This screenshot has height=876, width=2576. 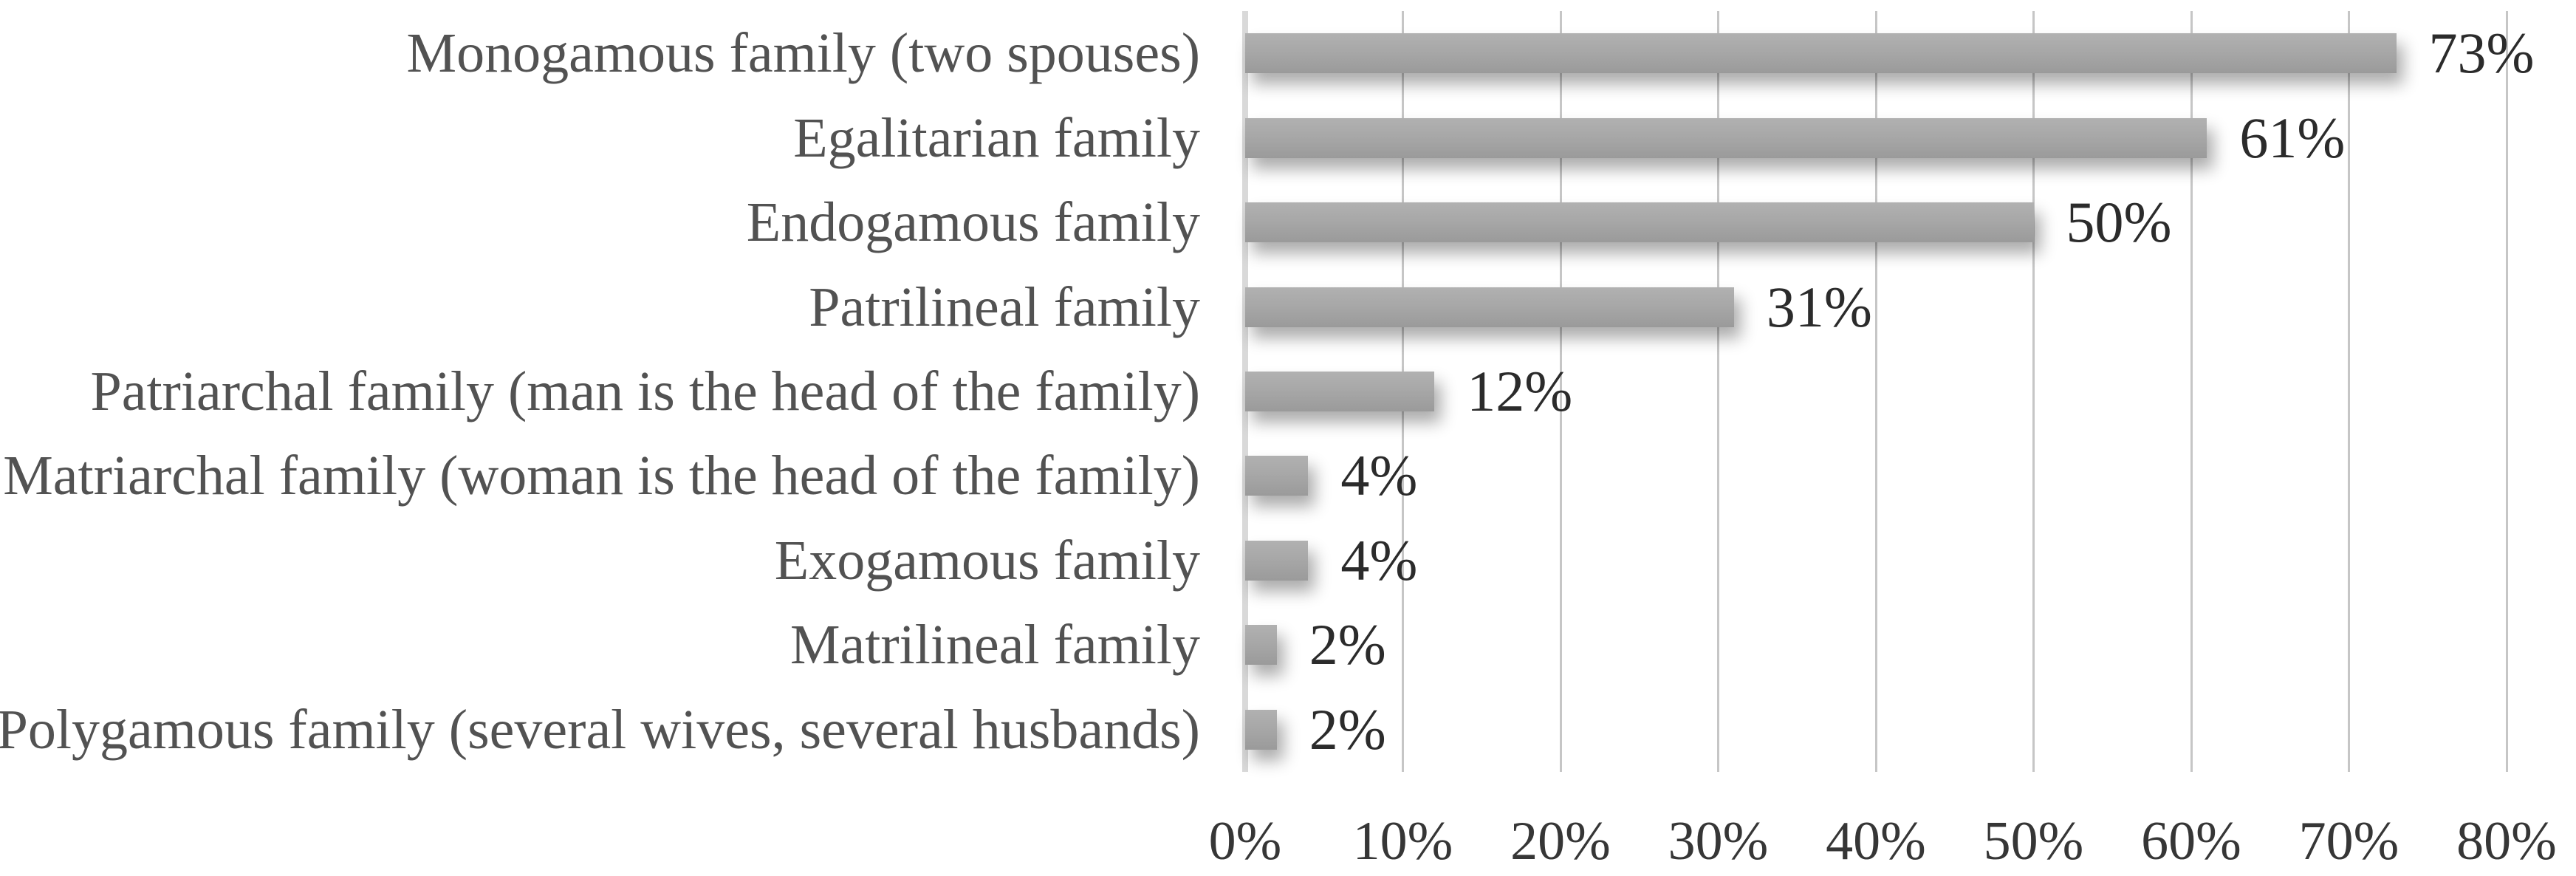 What do you see at coordinates (2033, 842) in the screenshot?
I see `x-tick-label: 50%` at bounding box center [2033, 842].